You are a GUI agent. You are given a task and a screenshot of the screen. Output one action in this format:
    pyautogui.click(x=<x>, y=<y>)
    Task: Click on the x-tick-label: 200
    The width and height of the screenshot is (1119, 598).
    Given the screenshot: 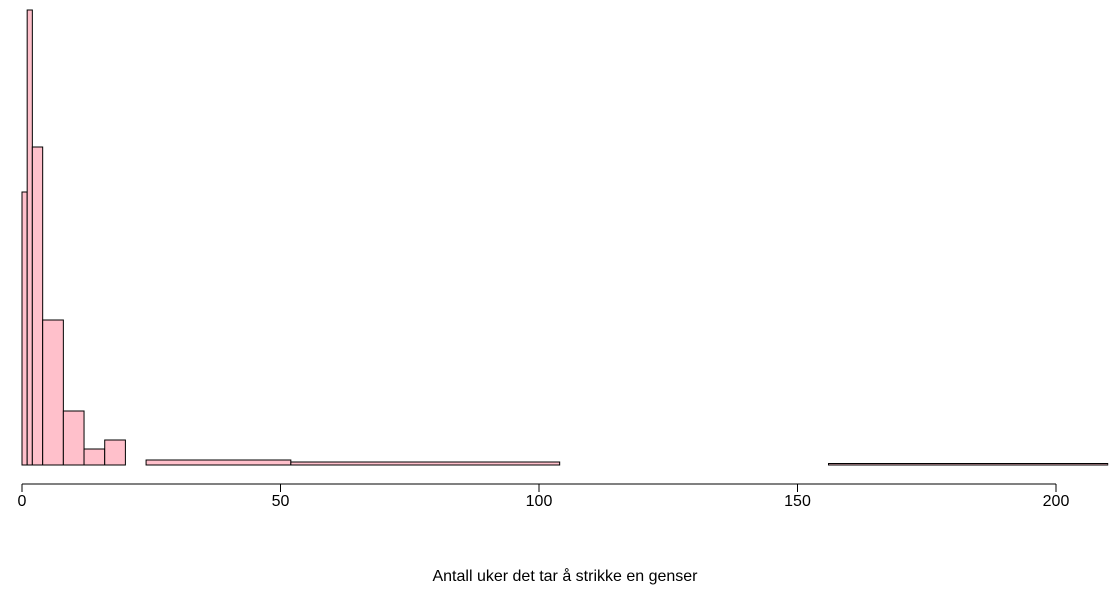 What is the action you would take?
    pyautogui.click(x=1056, y=501)
    